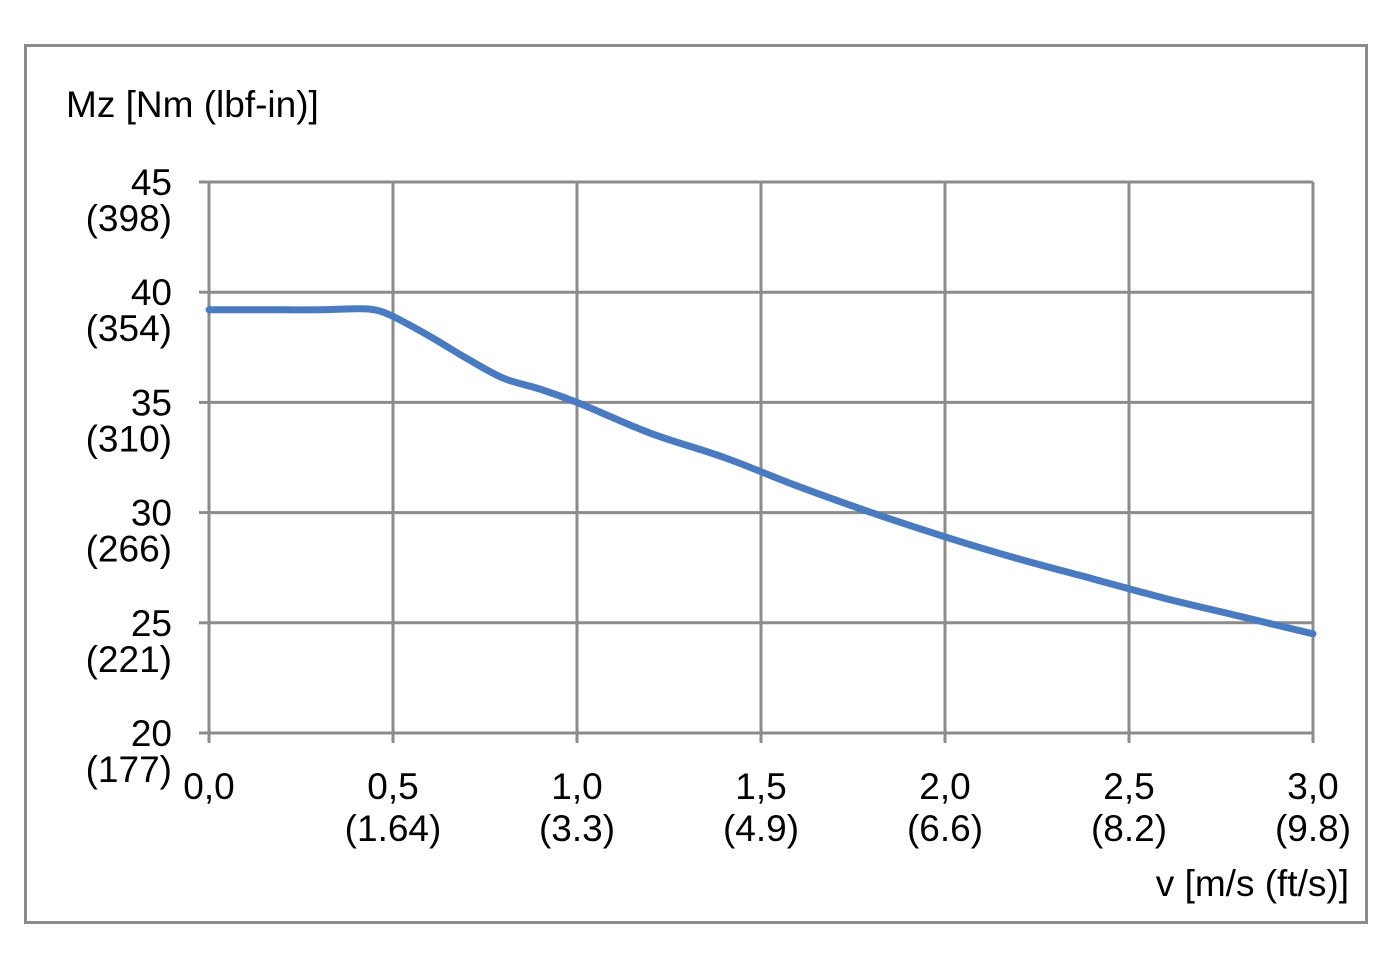 The width and height of the screenshot is (1392, 972). What do you see at coordinates (1128, 786) in the screenshot?
I see `x-tick-label: 2,5` at bounding box center [1128, 786].